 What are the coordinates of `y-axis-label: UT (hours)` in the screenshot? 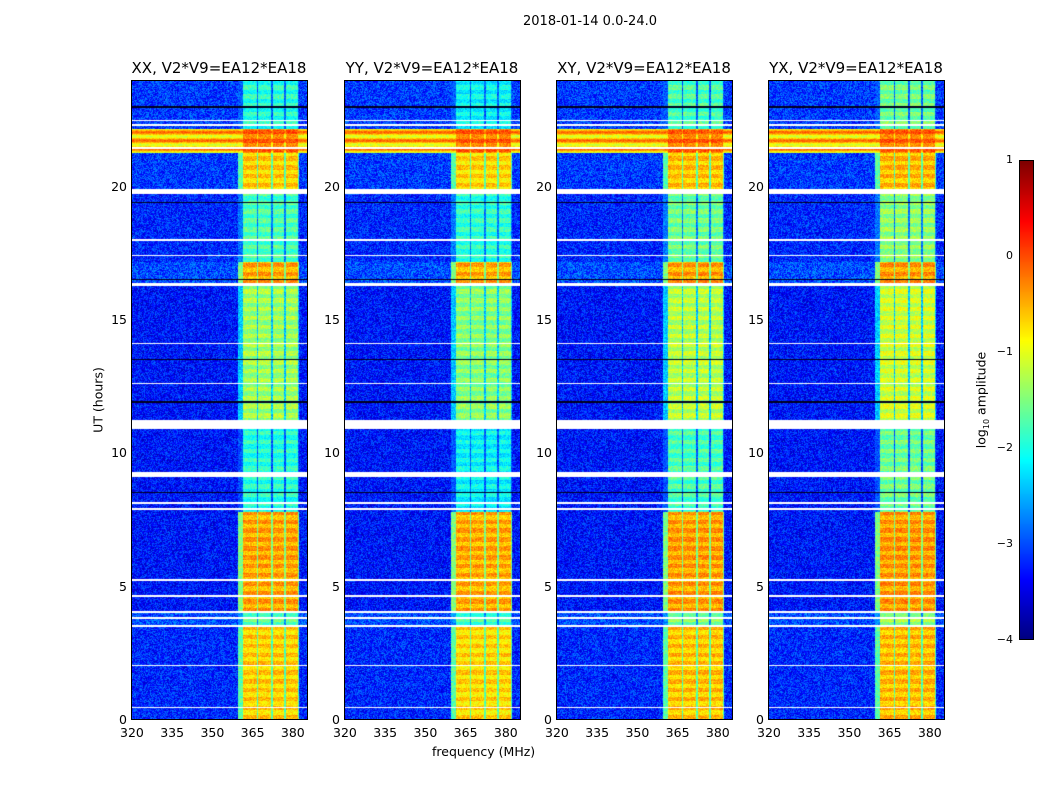 It's located at (98, 400).